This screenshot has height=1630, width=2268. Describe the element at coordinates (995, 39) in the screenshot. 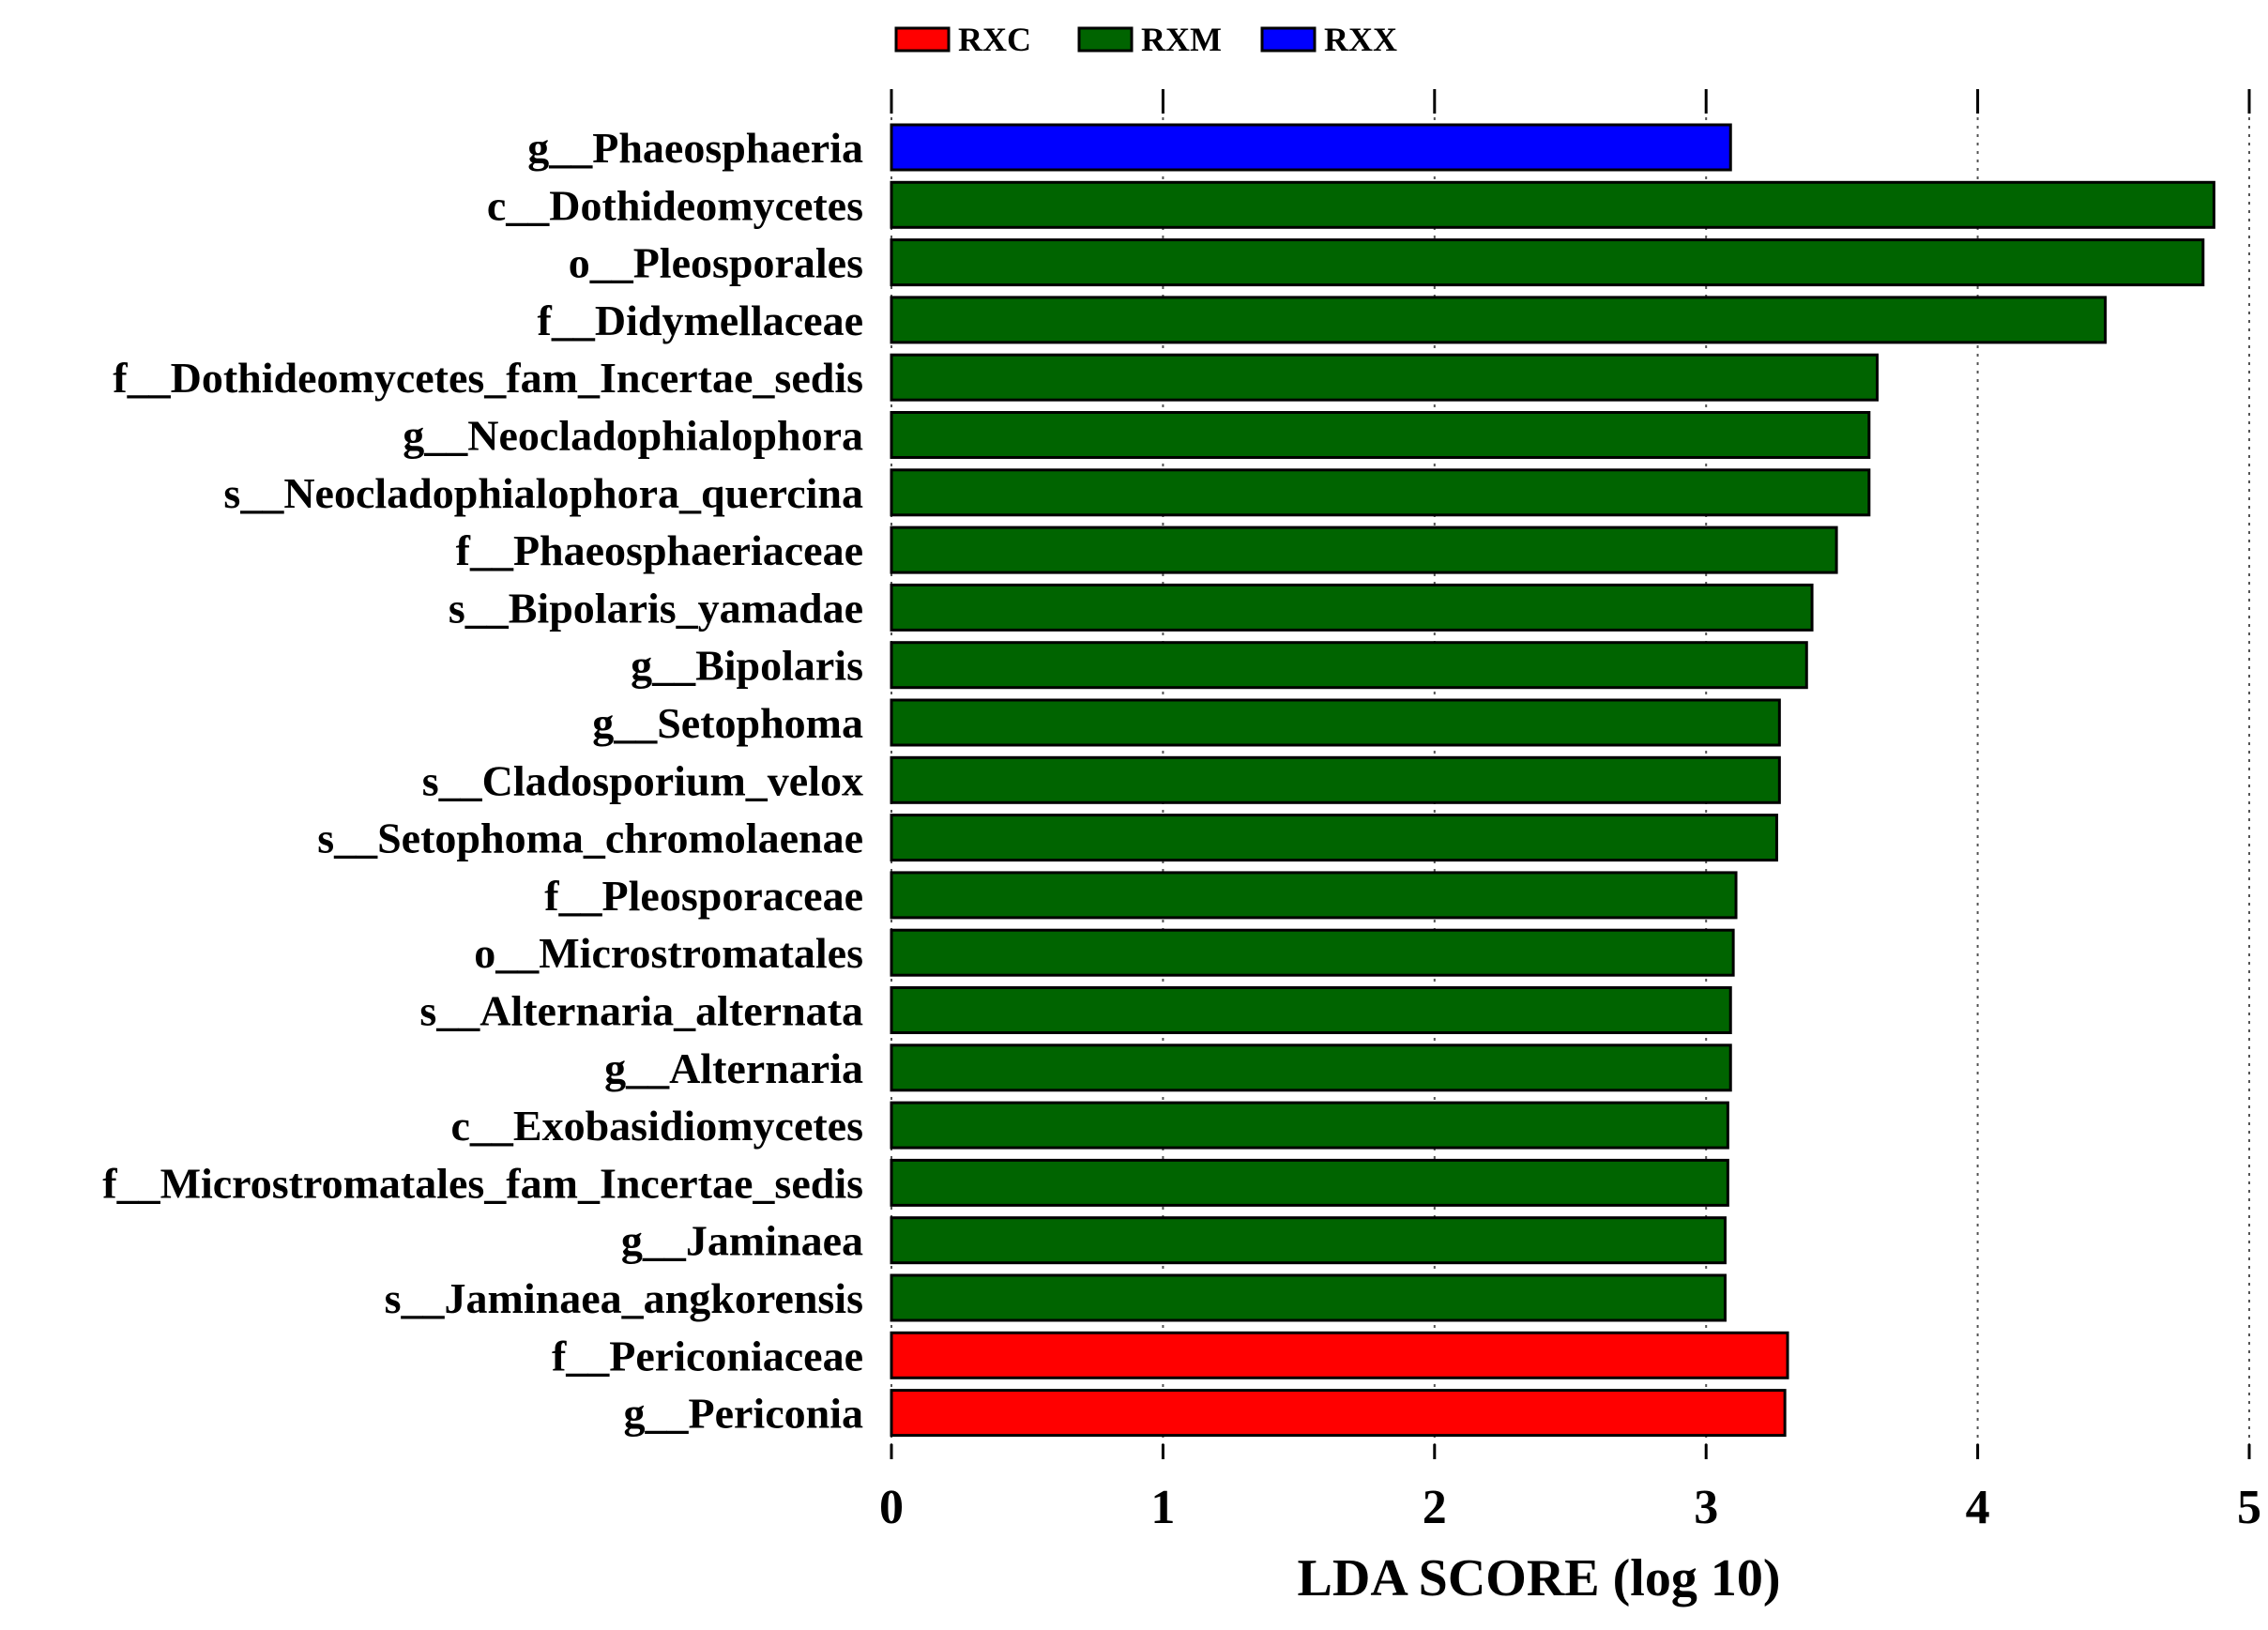

I see `legend-label-rxc: RXC` at that location.